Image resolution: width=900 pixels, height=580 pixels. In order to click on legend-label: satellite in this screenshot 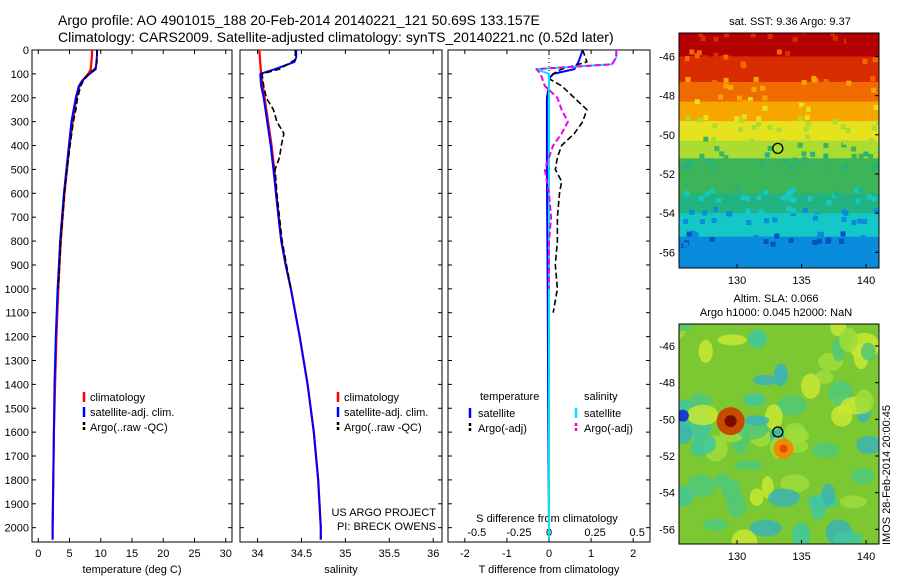, I will do `click(496, 414)`.